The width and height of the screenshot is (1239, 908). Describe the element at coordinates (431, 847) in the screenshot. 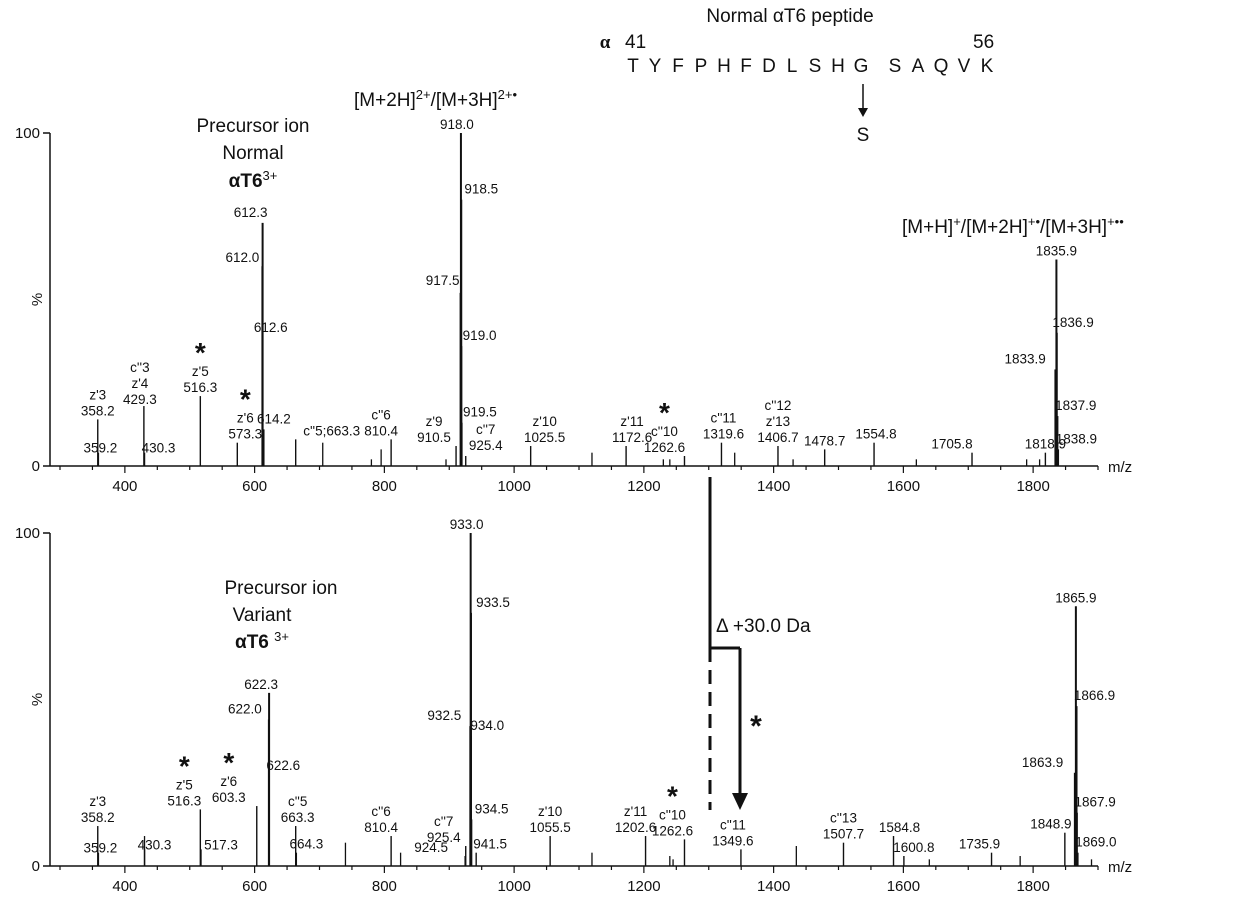

I see `peak-label-line: 924.5` at that location.